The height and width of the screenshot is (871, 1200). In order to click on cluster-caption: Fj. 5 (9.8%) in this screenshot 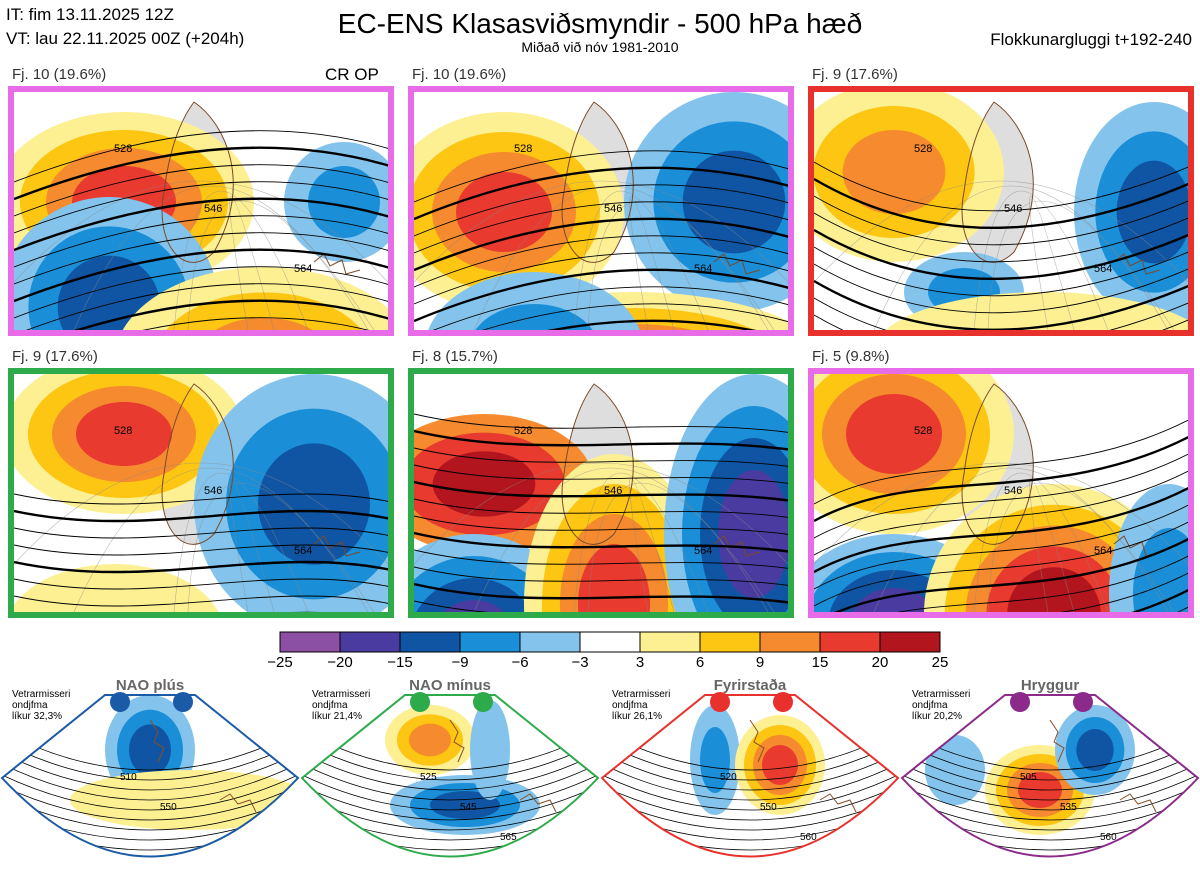, I will do `click(851, 356)`.